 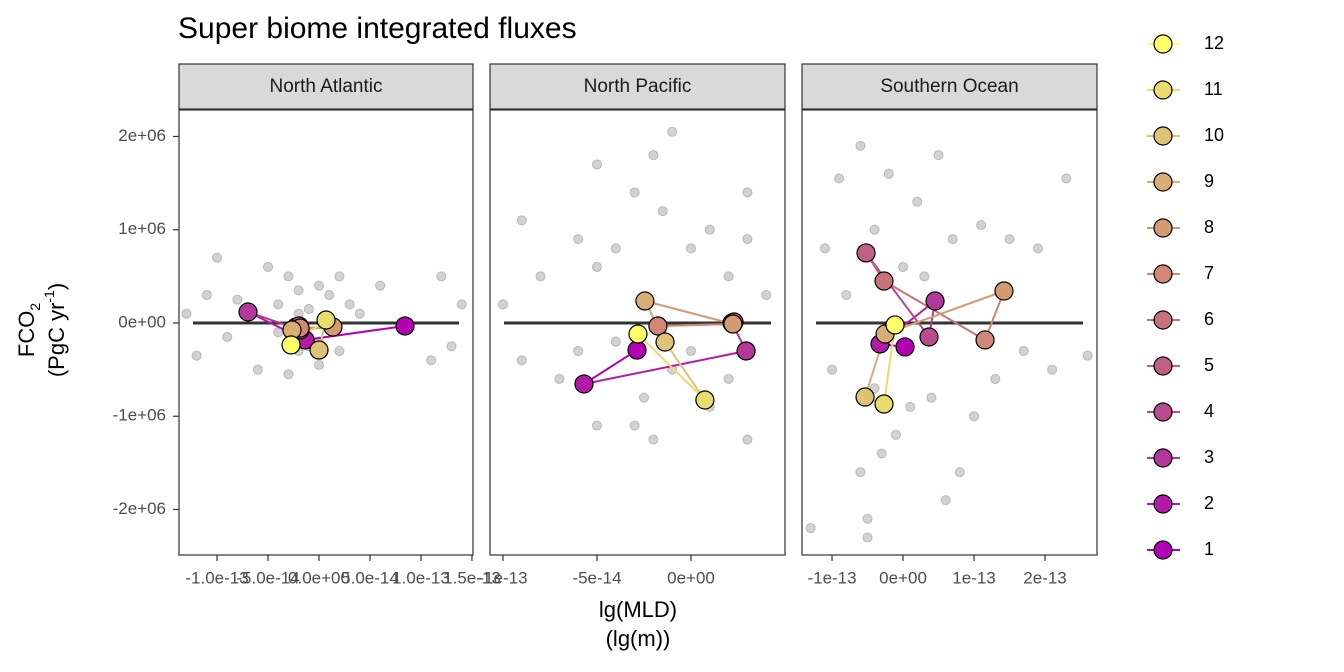 What do you see at coordinates (1209, 549) in the screenshot?
I see `legend-label: 1` at bounding box center [1209, 549].